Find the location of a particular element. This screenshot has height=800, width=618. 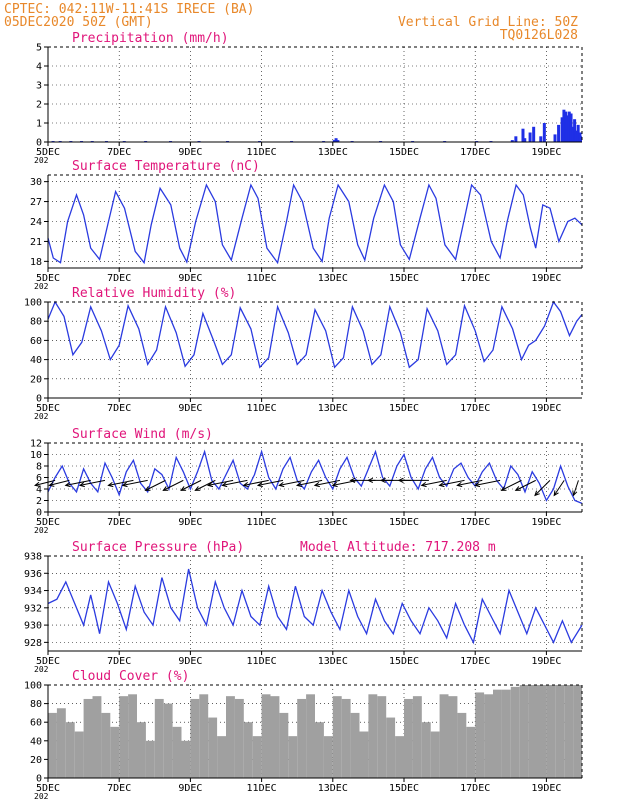

cloud-cover-ytick-label: 60 is located at coordinates (36, 723).